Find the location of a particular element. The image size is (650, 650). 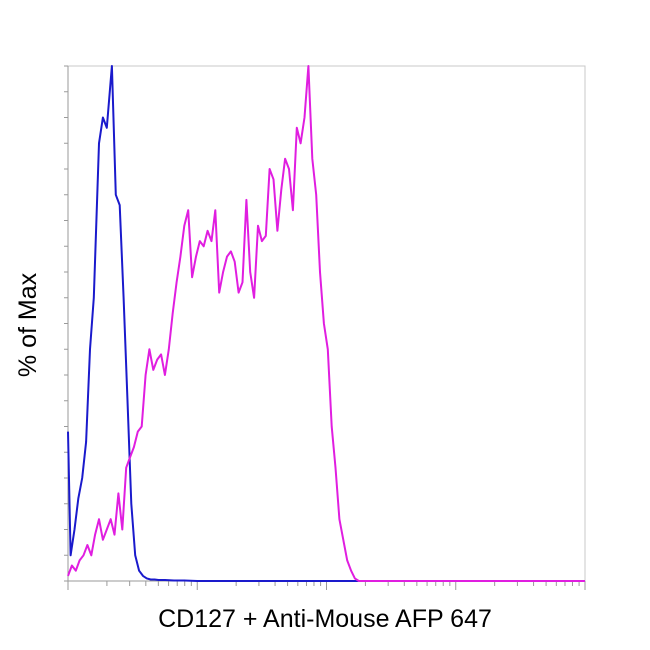

y-axis-ticks is located at coordinates (66, 323).